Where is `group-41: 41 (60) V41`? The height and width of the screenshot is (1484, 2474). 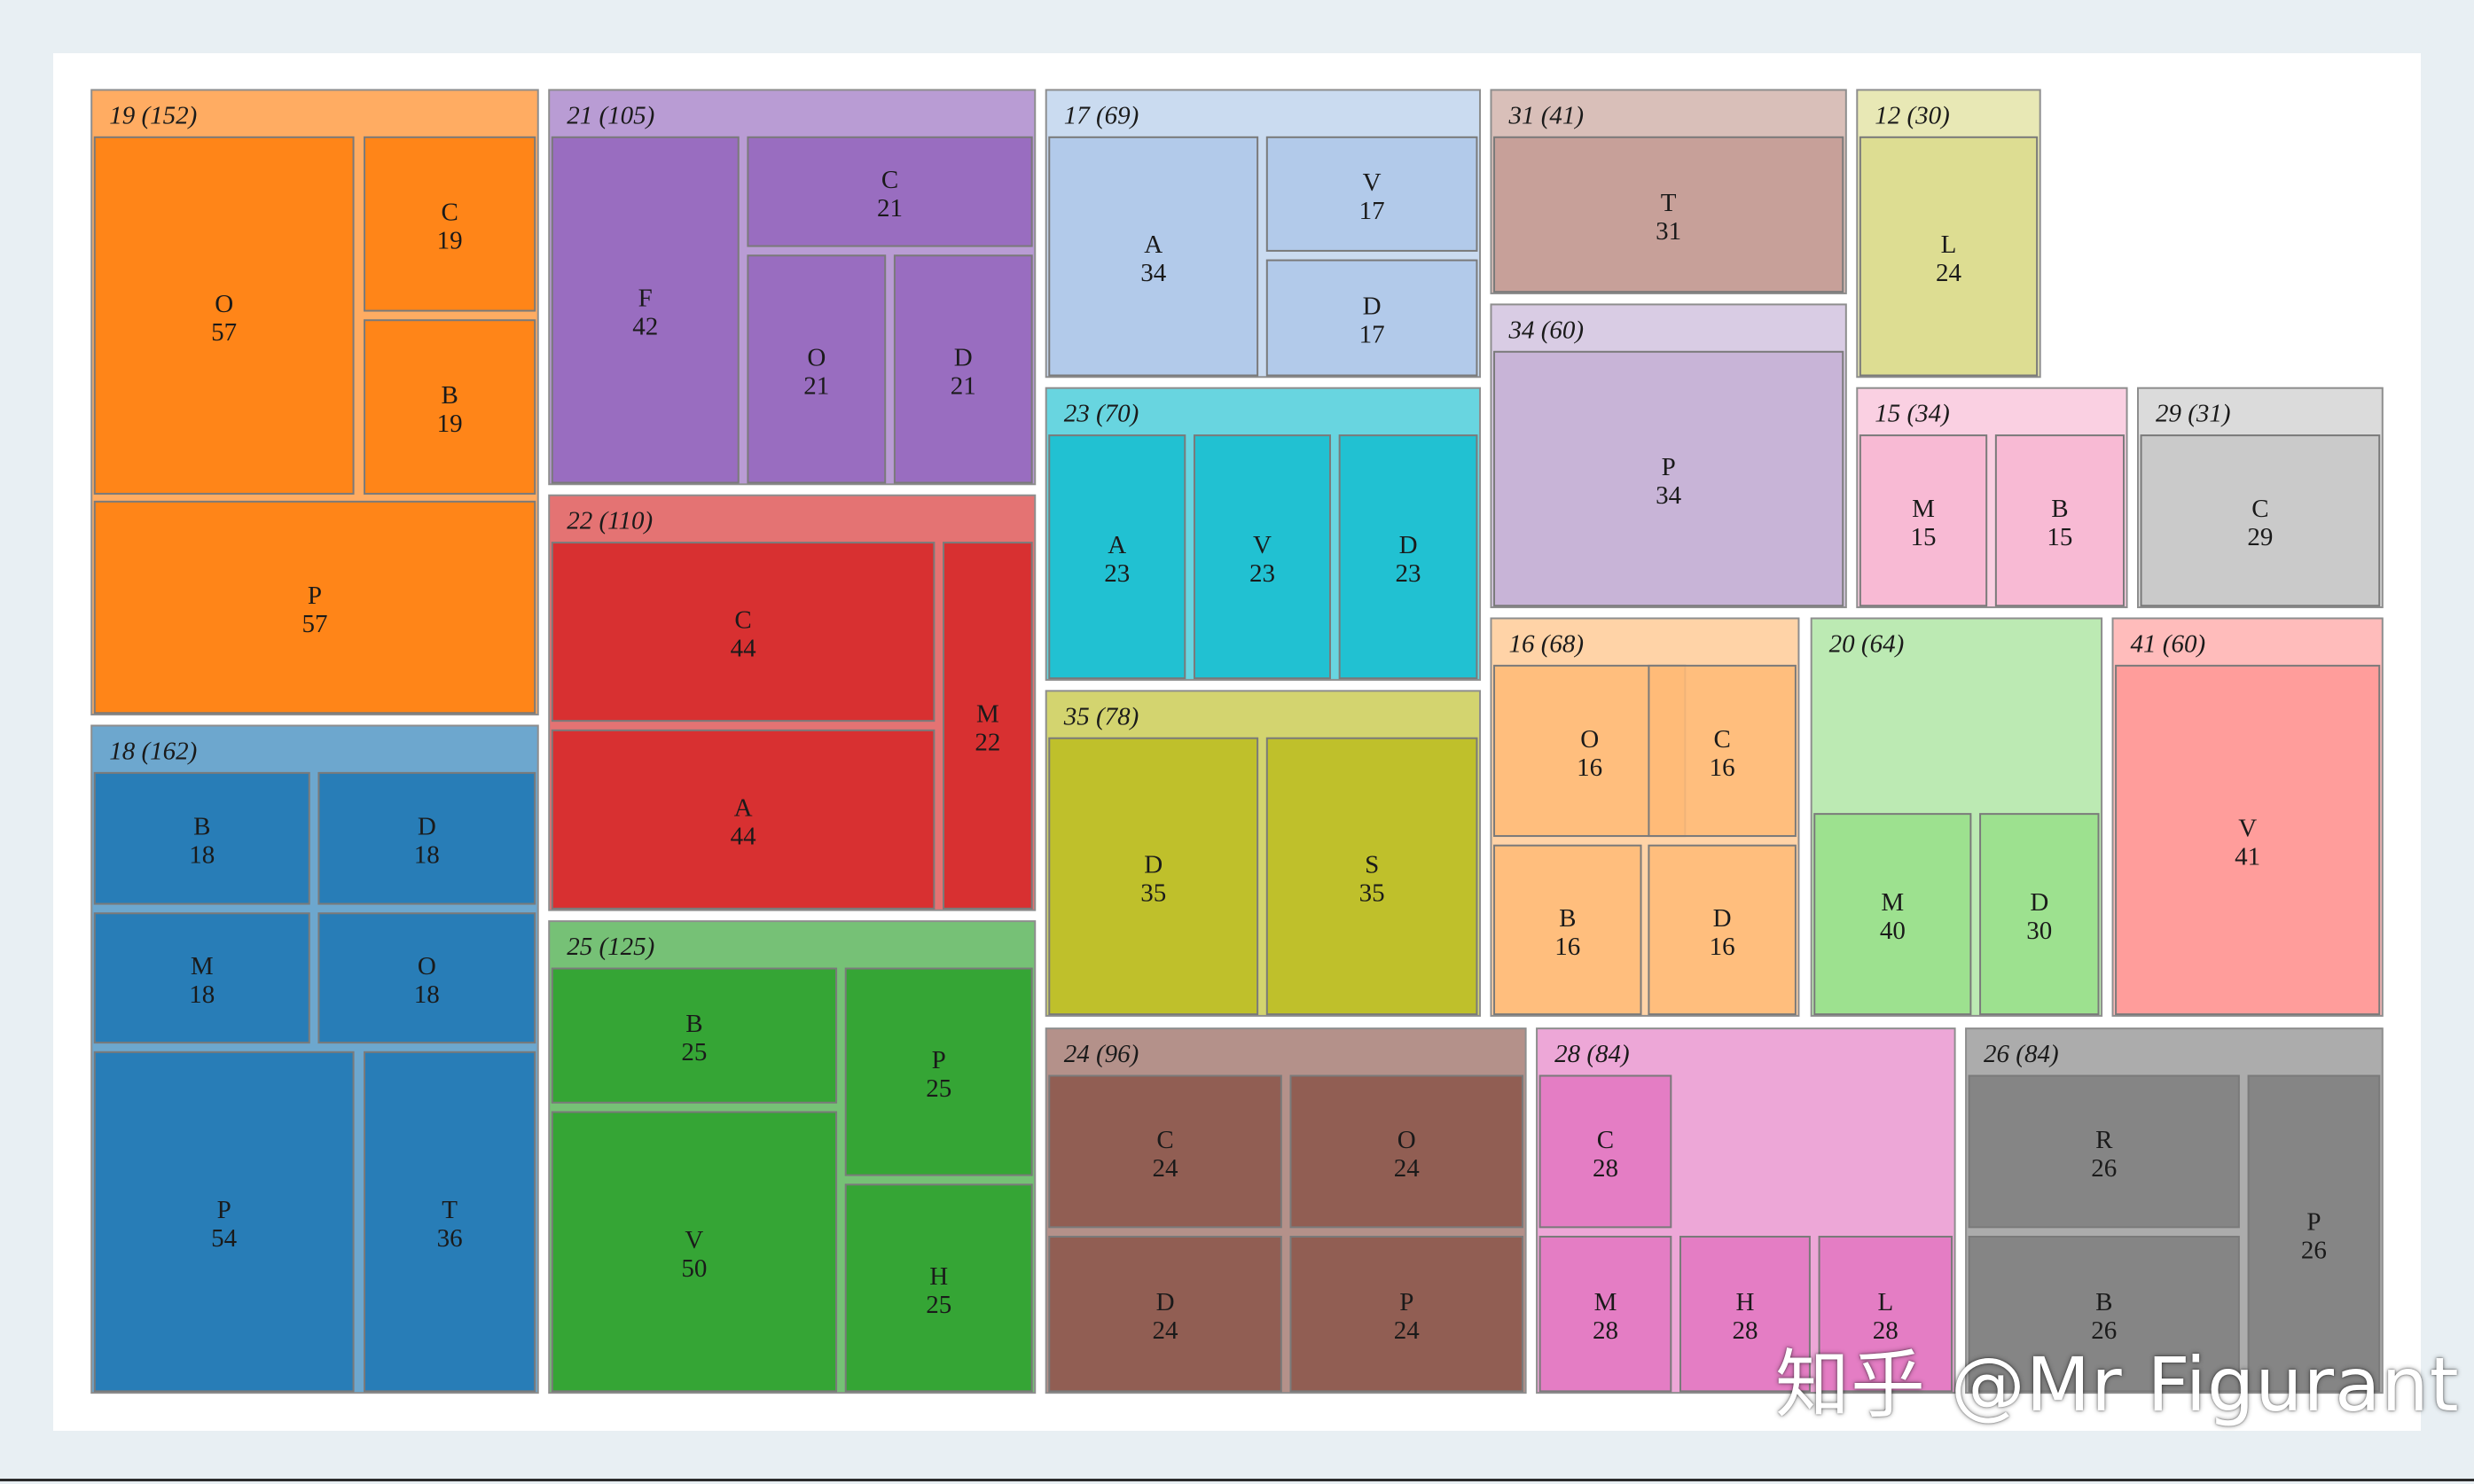
group-41: 41 (60) V41 is located at coordinates (2247, 817).